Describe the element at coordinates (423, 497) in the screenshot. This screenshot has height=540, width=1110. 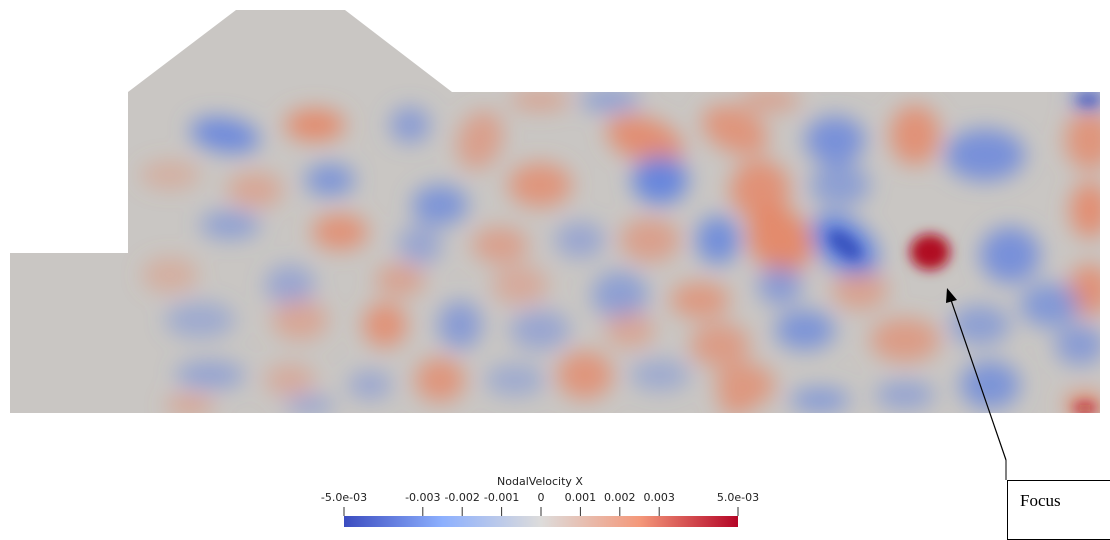
I see `colorbar-tick-label: -0.003` at that location.